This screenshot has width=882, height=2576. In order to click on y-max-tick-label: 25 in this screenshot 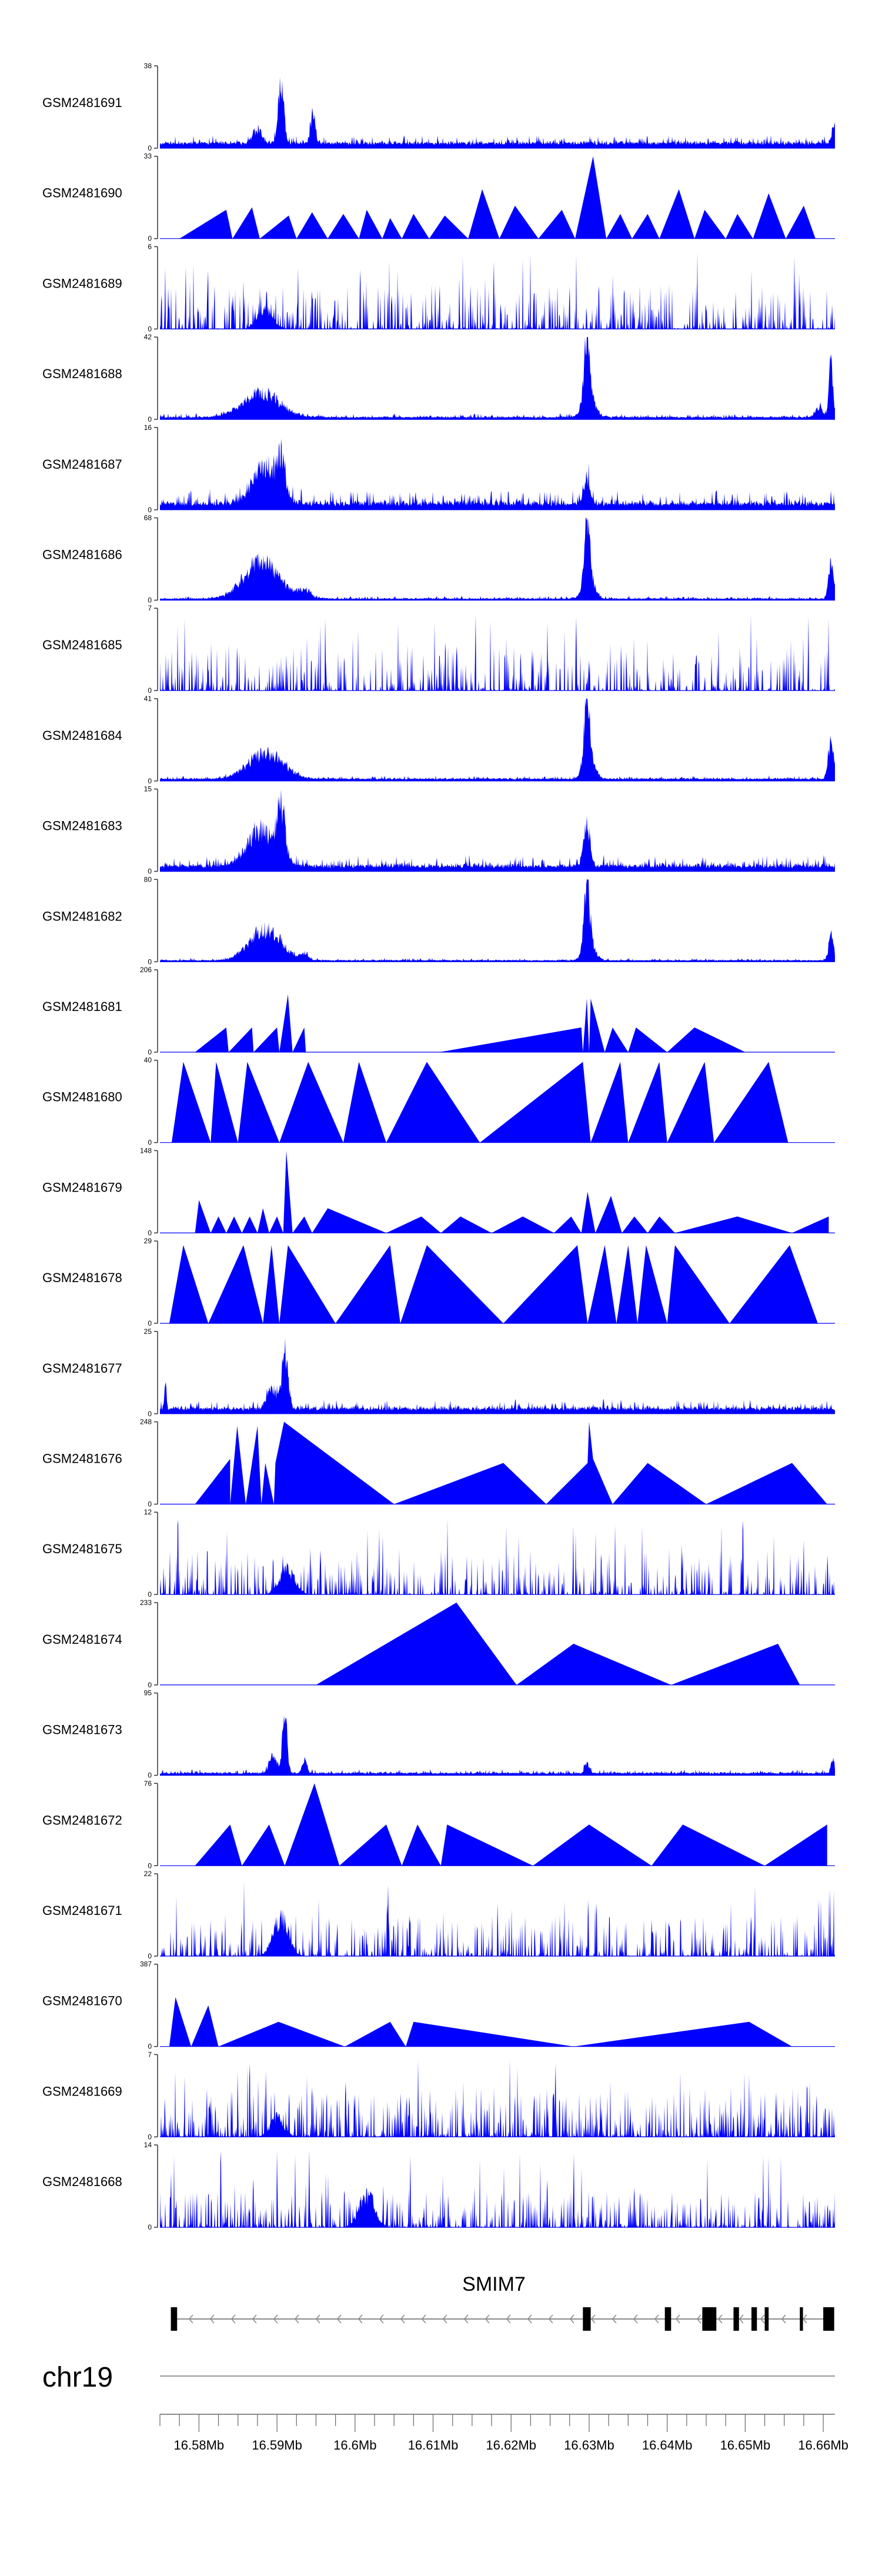, I will do `click(148, 1331)`.